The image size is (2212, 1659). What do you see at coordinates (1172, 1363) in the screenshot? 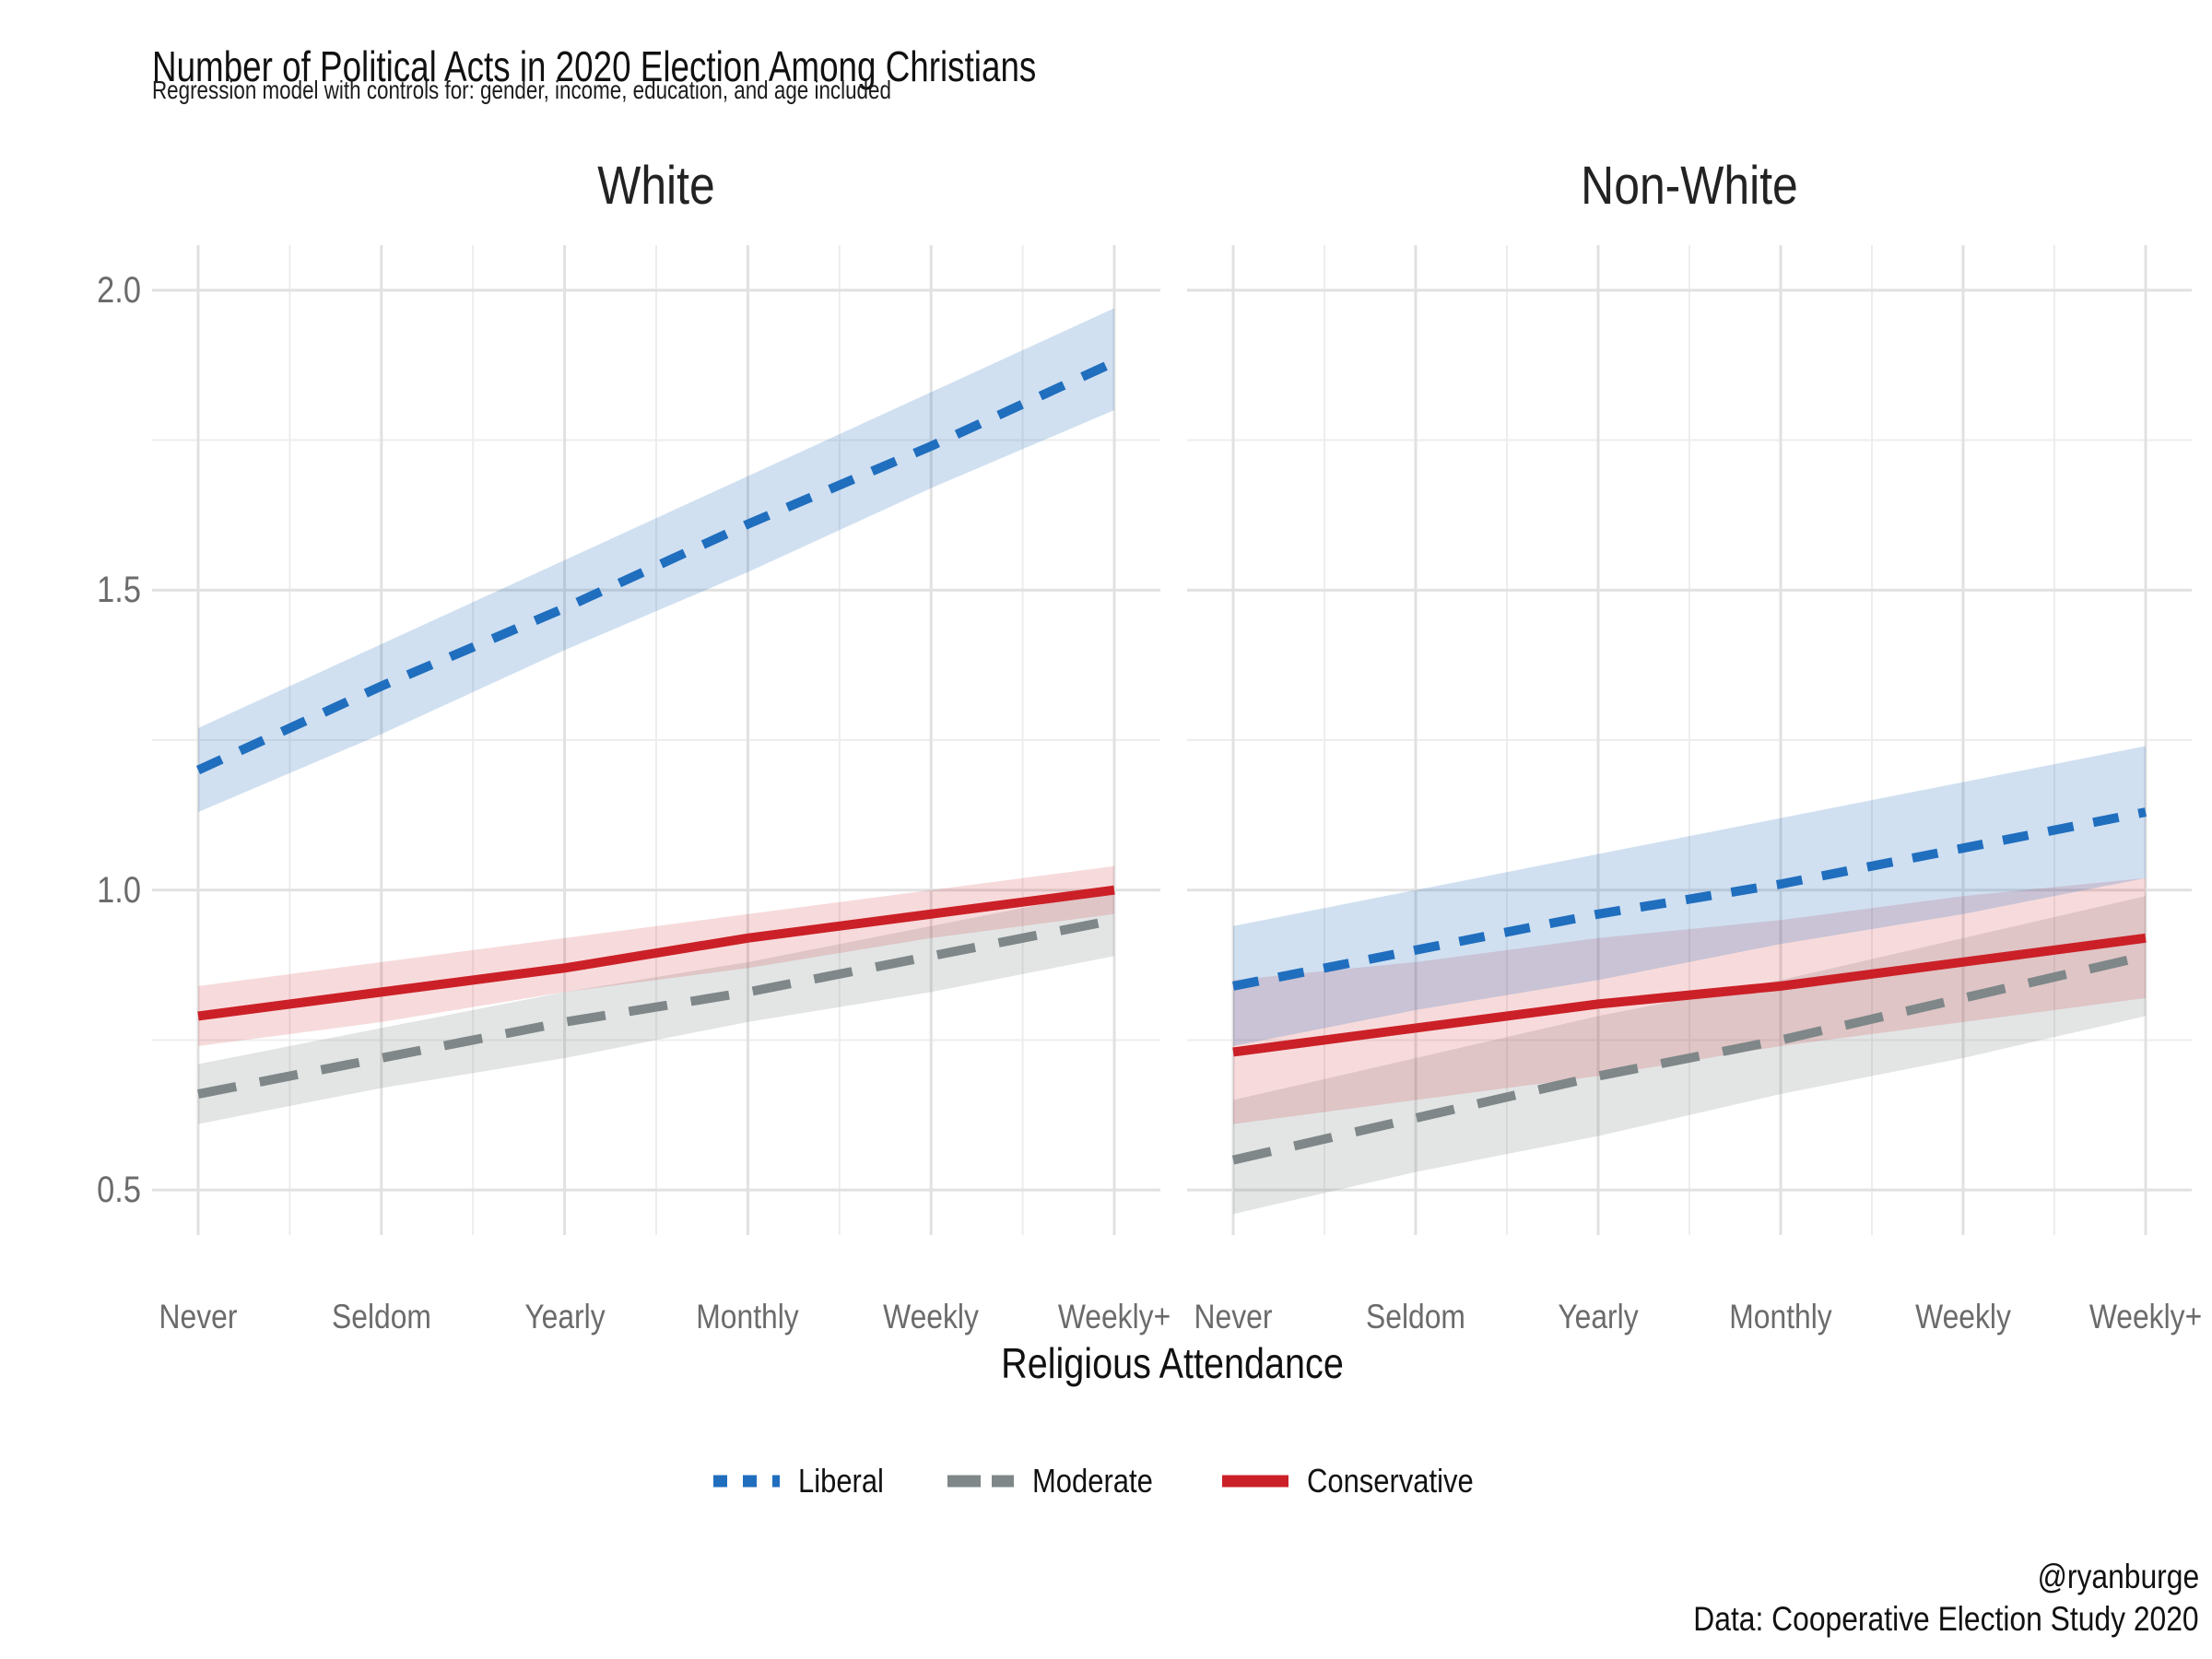
I see `x-axis-title: Religious Attendance` at bounding box center [1172, 1363].